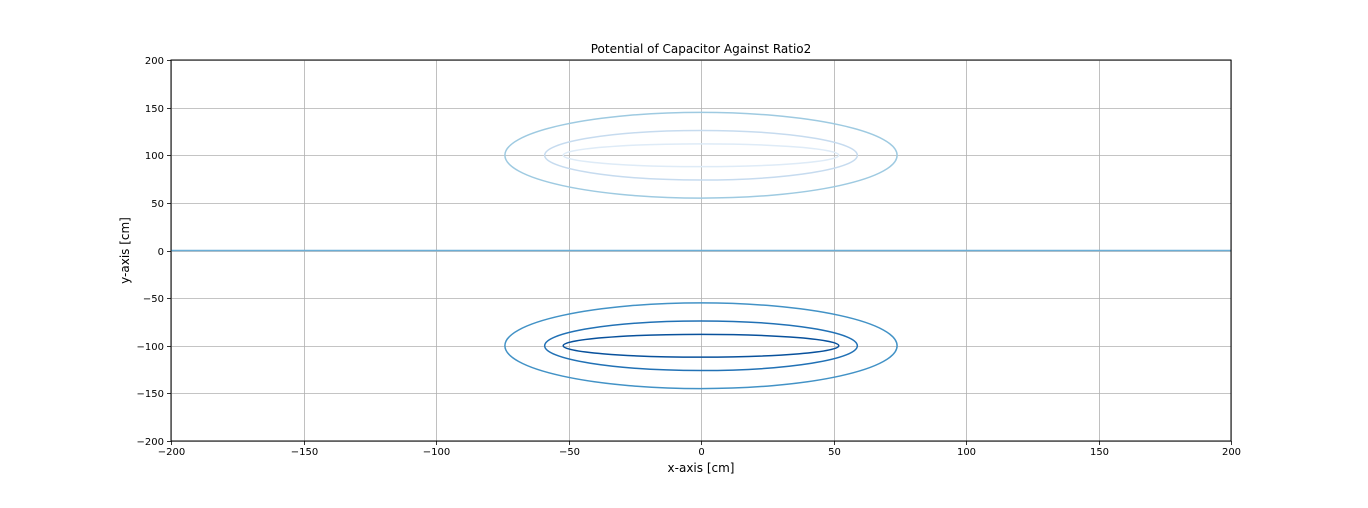 The image size is (1368, 508). I want to click on y-tick-label: −100, so click(150, 347).